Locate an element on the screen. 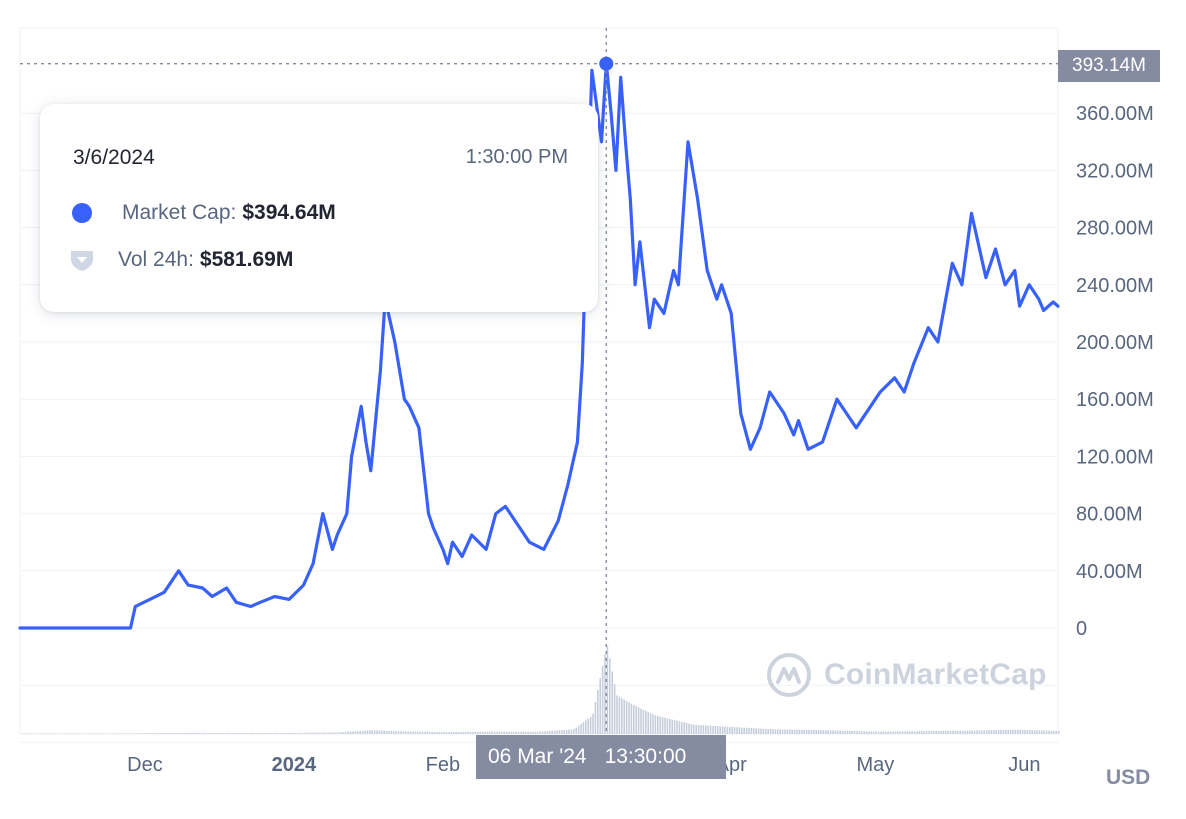  volume-bars is located at coordinates (540, 689).